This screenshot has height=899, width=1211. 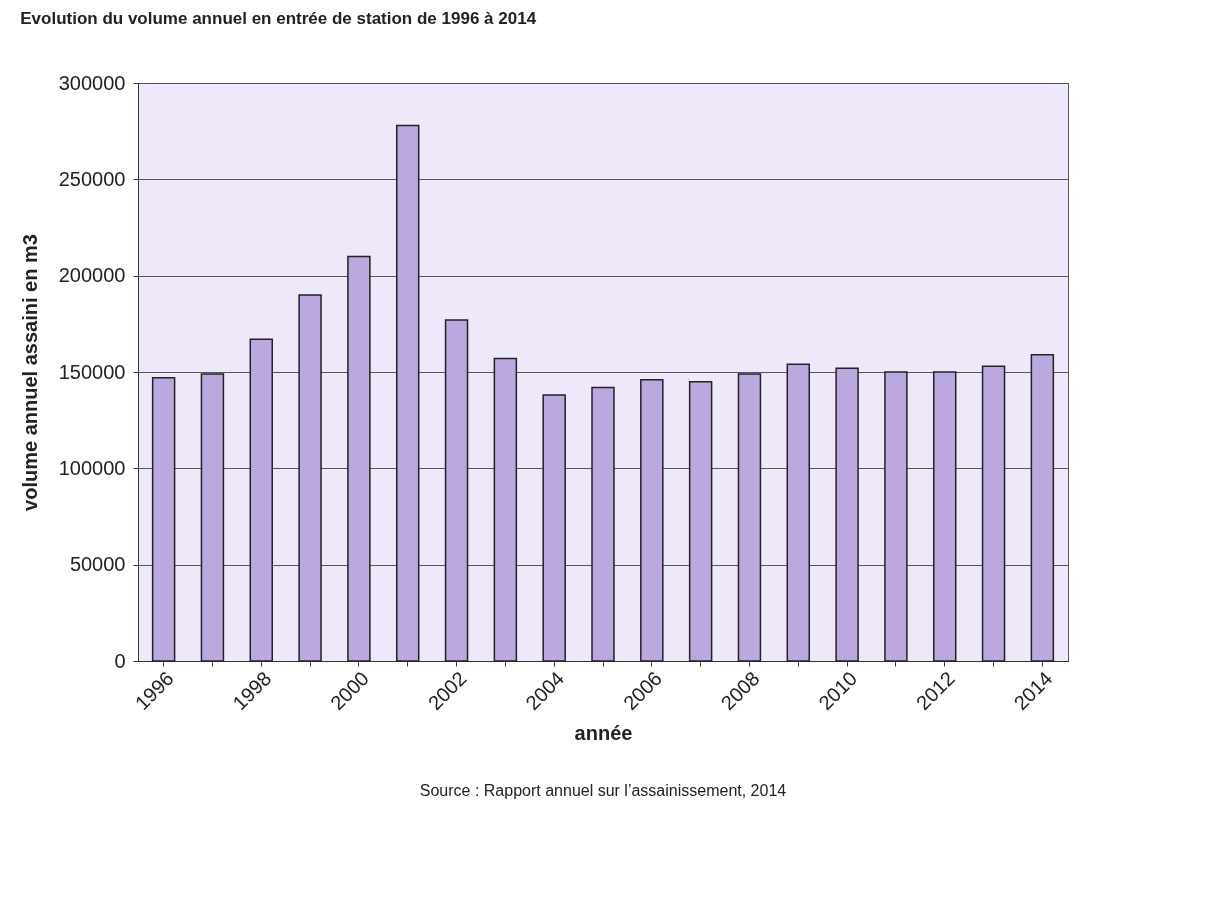 What do you see at coordinates (120, 660) in the screenshot?
I see `y-tick-label: 0` at bounding box center [120, 660].